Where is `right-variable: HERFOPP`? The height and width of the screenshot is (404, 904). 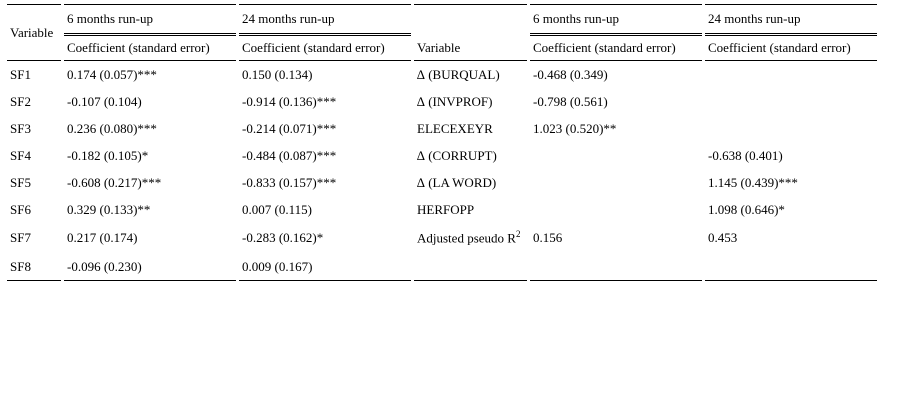
right-variable: HERFOPP is located at coordinates (446, 209).